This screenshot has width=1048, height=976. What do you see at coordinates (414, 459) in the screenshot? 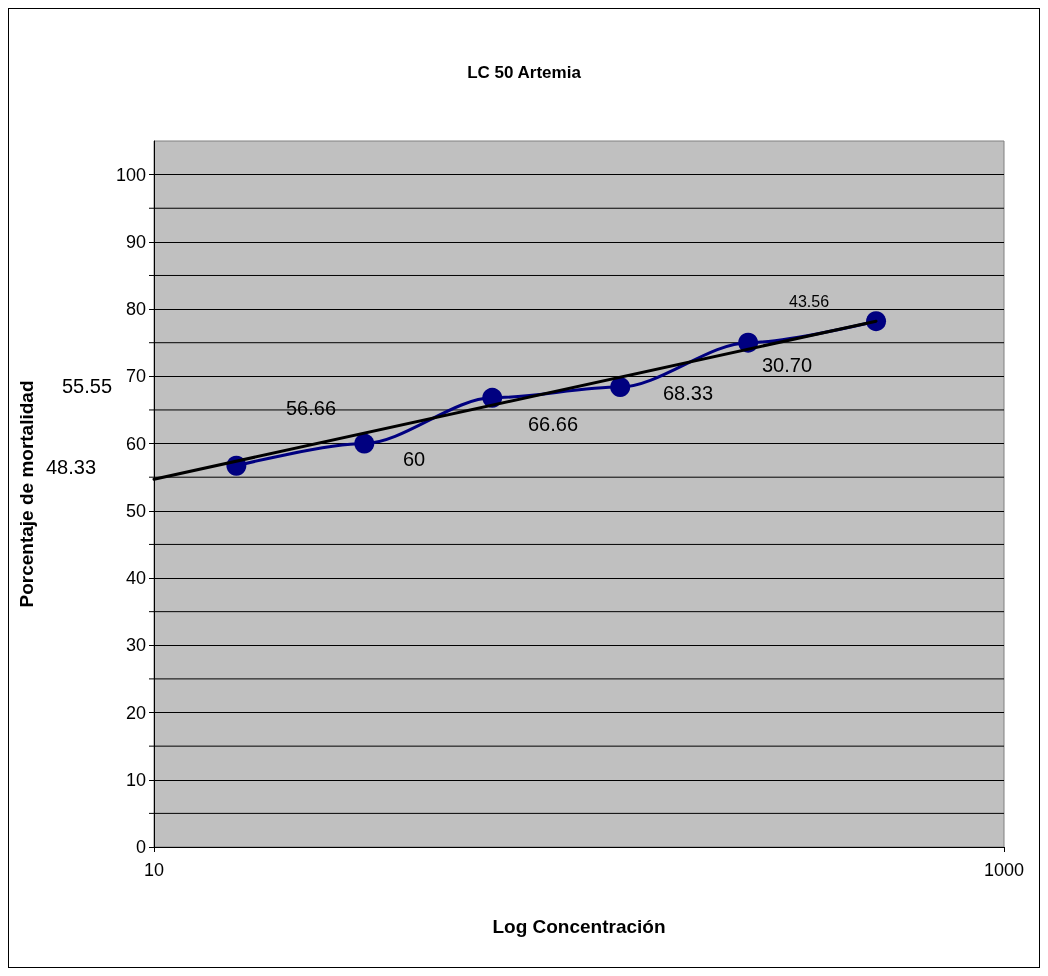
I see `annotation: 60` at bounding box center [414, 459].